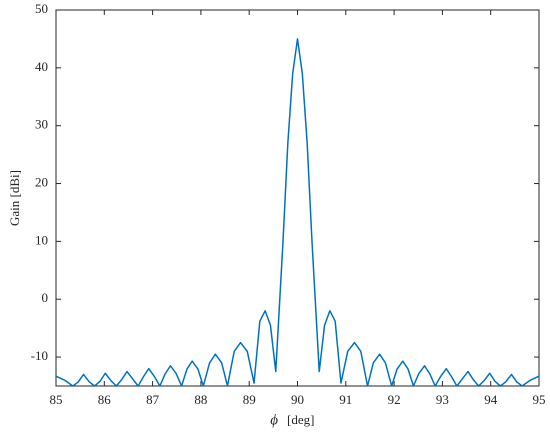  I want to click on y-tick-label: 40, so click(41, 66).